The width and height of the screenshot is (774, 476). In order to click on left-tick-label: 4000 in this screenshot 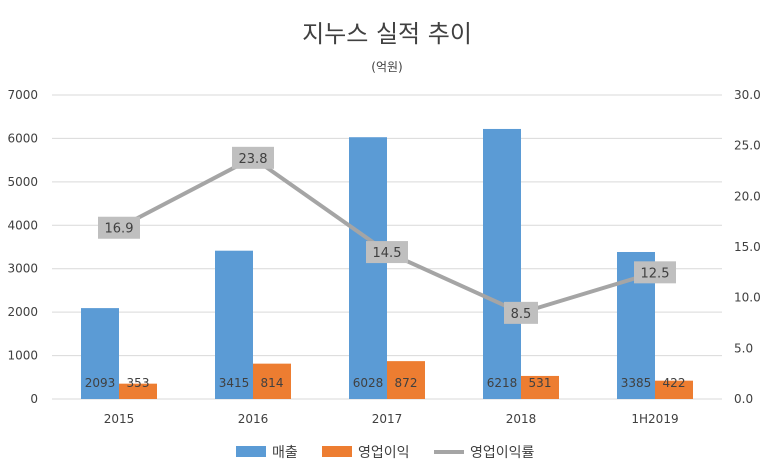, I will do `click(22, 225)`.